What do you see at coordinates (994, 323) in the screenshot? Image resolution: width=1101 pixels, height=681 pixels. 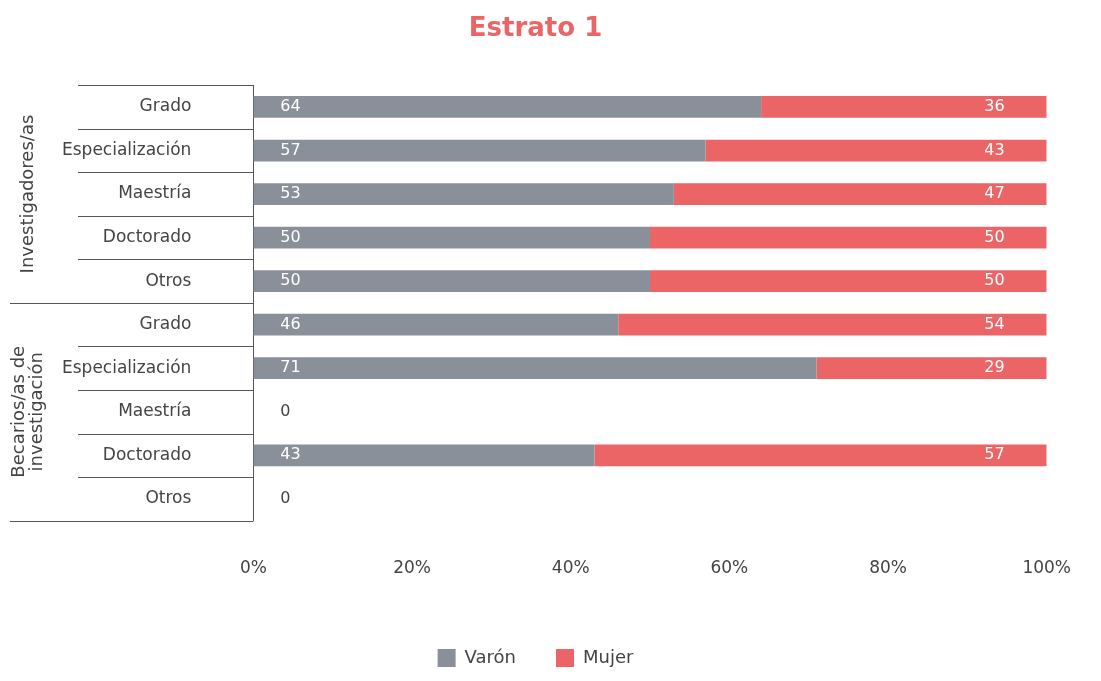 I see `data-label: 54` at bounding box center [994, 323].